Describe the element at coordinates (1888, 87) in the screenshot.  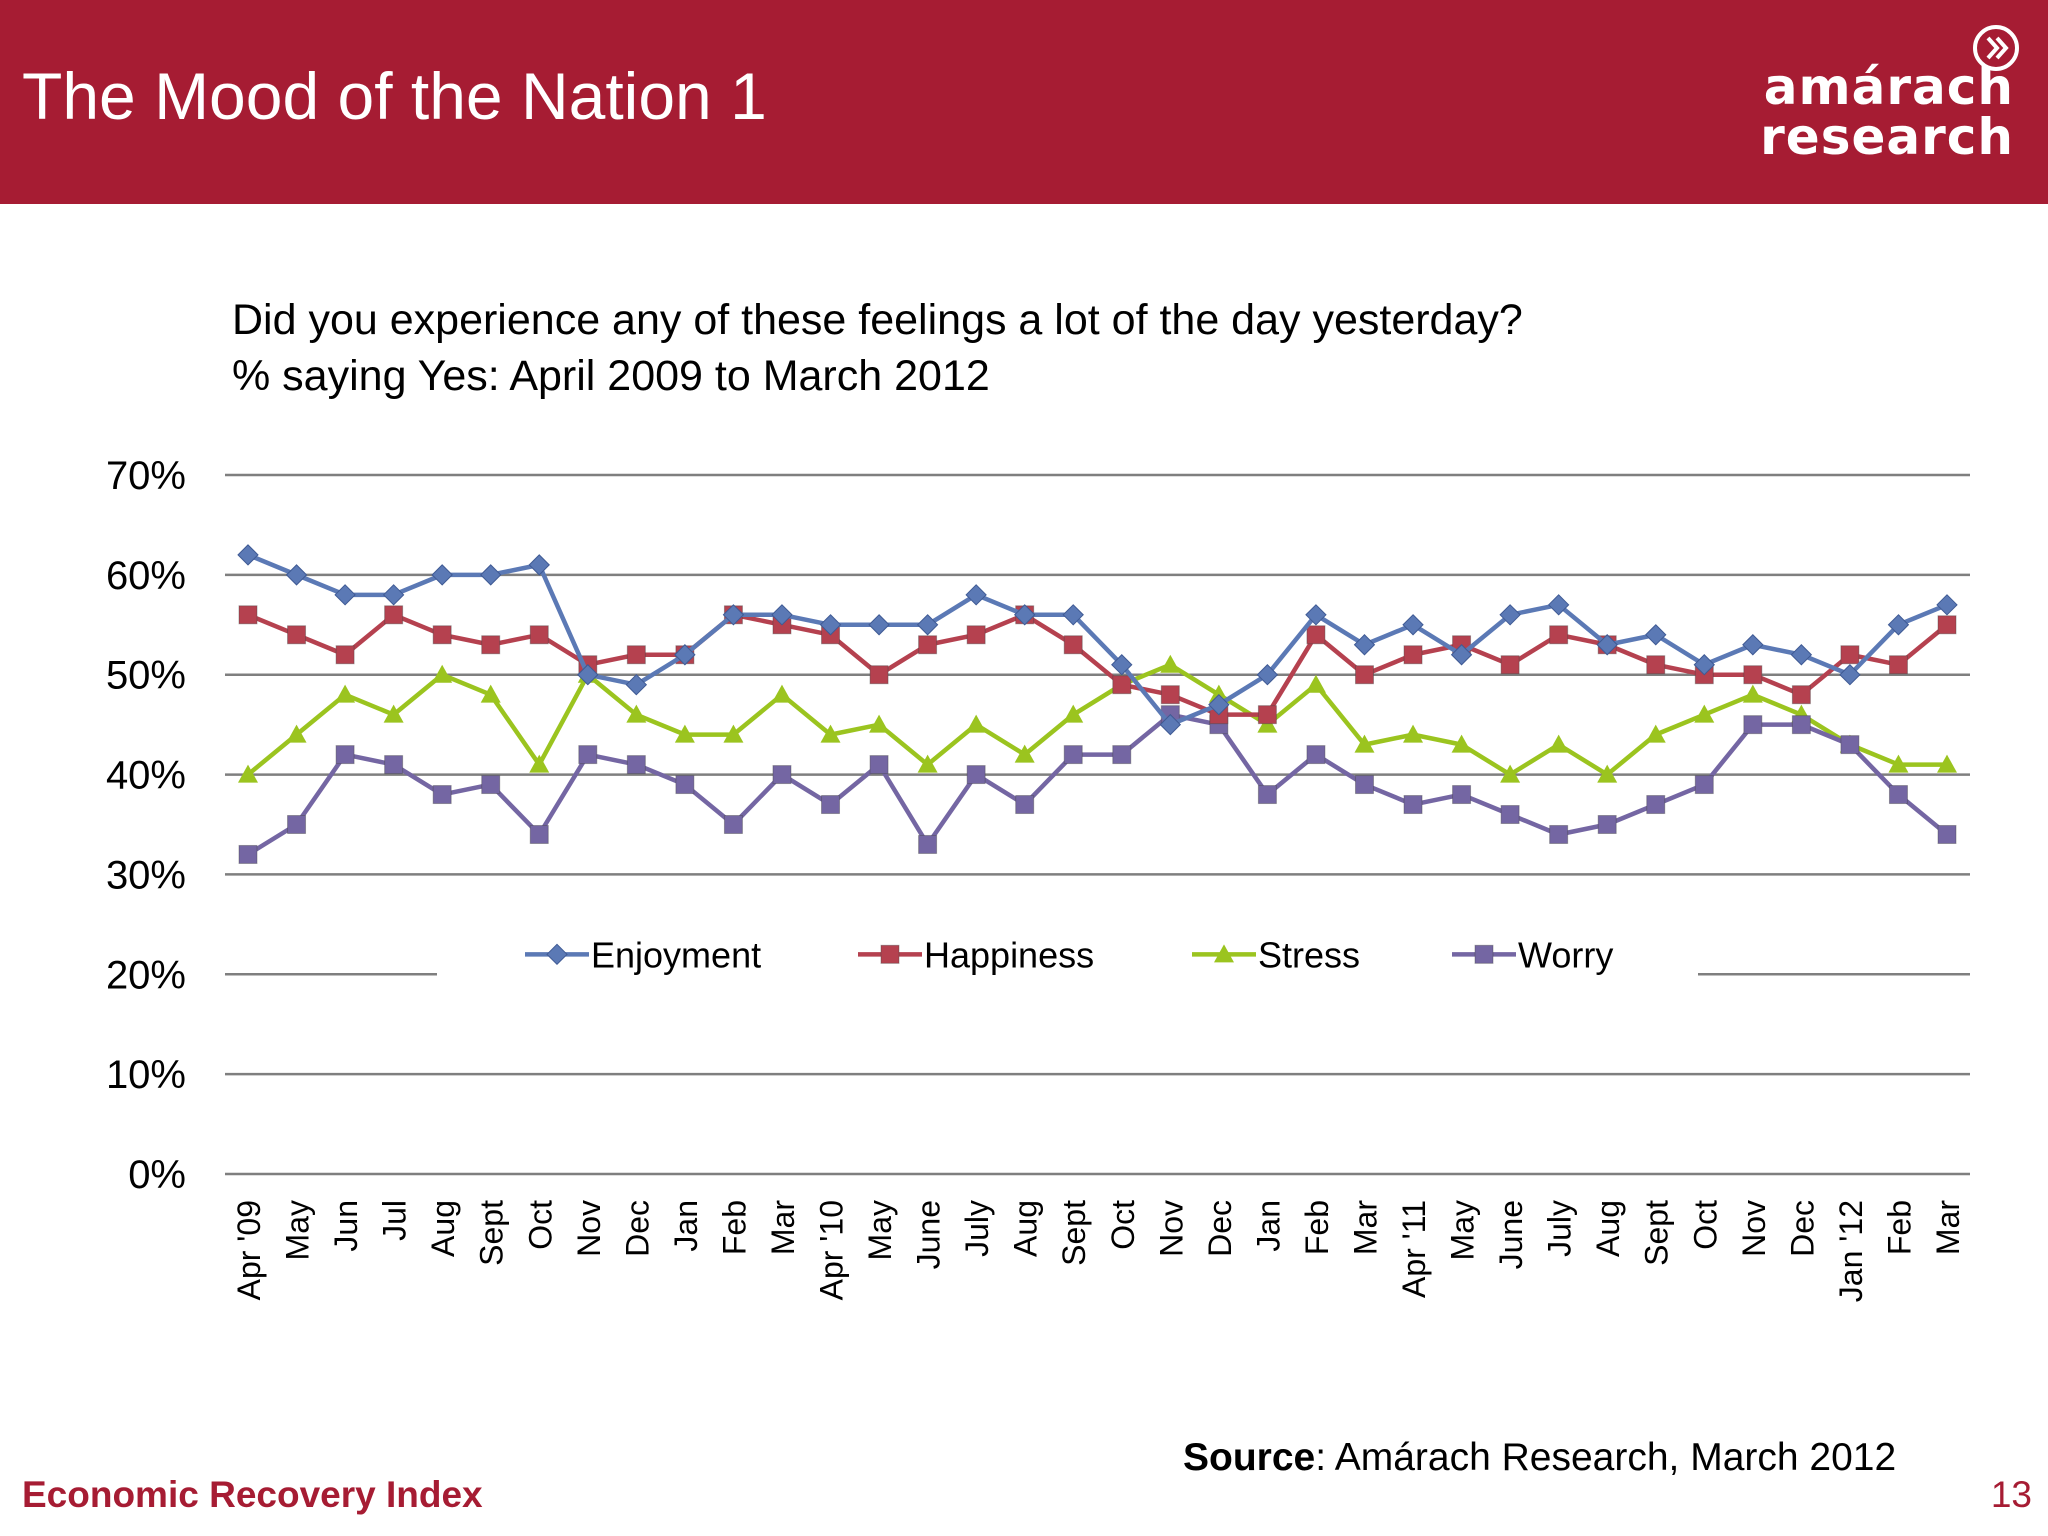
I see `logo-line-1: amárach` at that location.